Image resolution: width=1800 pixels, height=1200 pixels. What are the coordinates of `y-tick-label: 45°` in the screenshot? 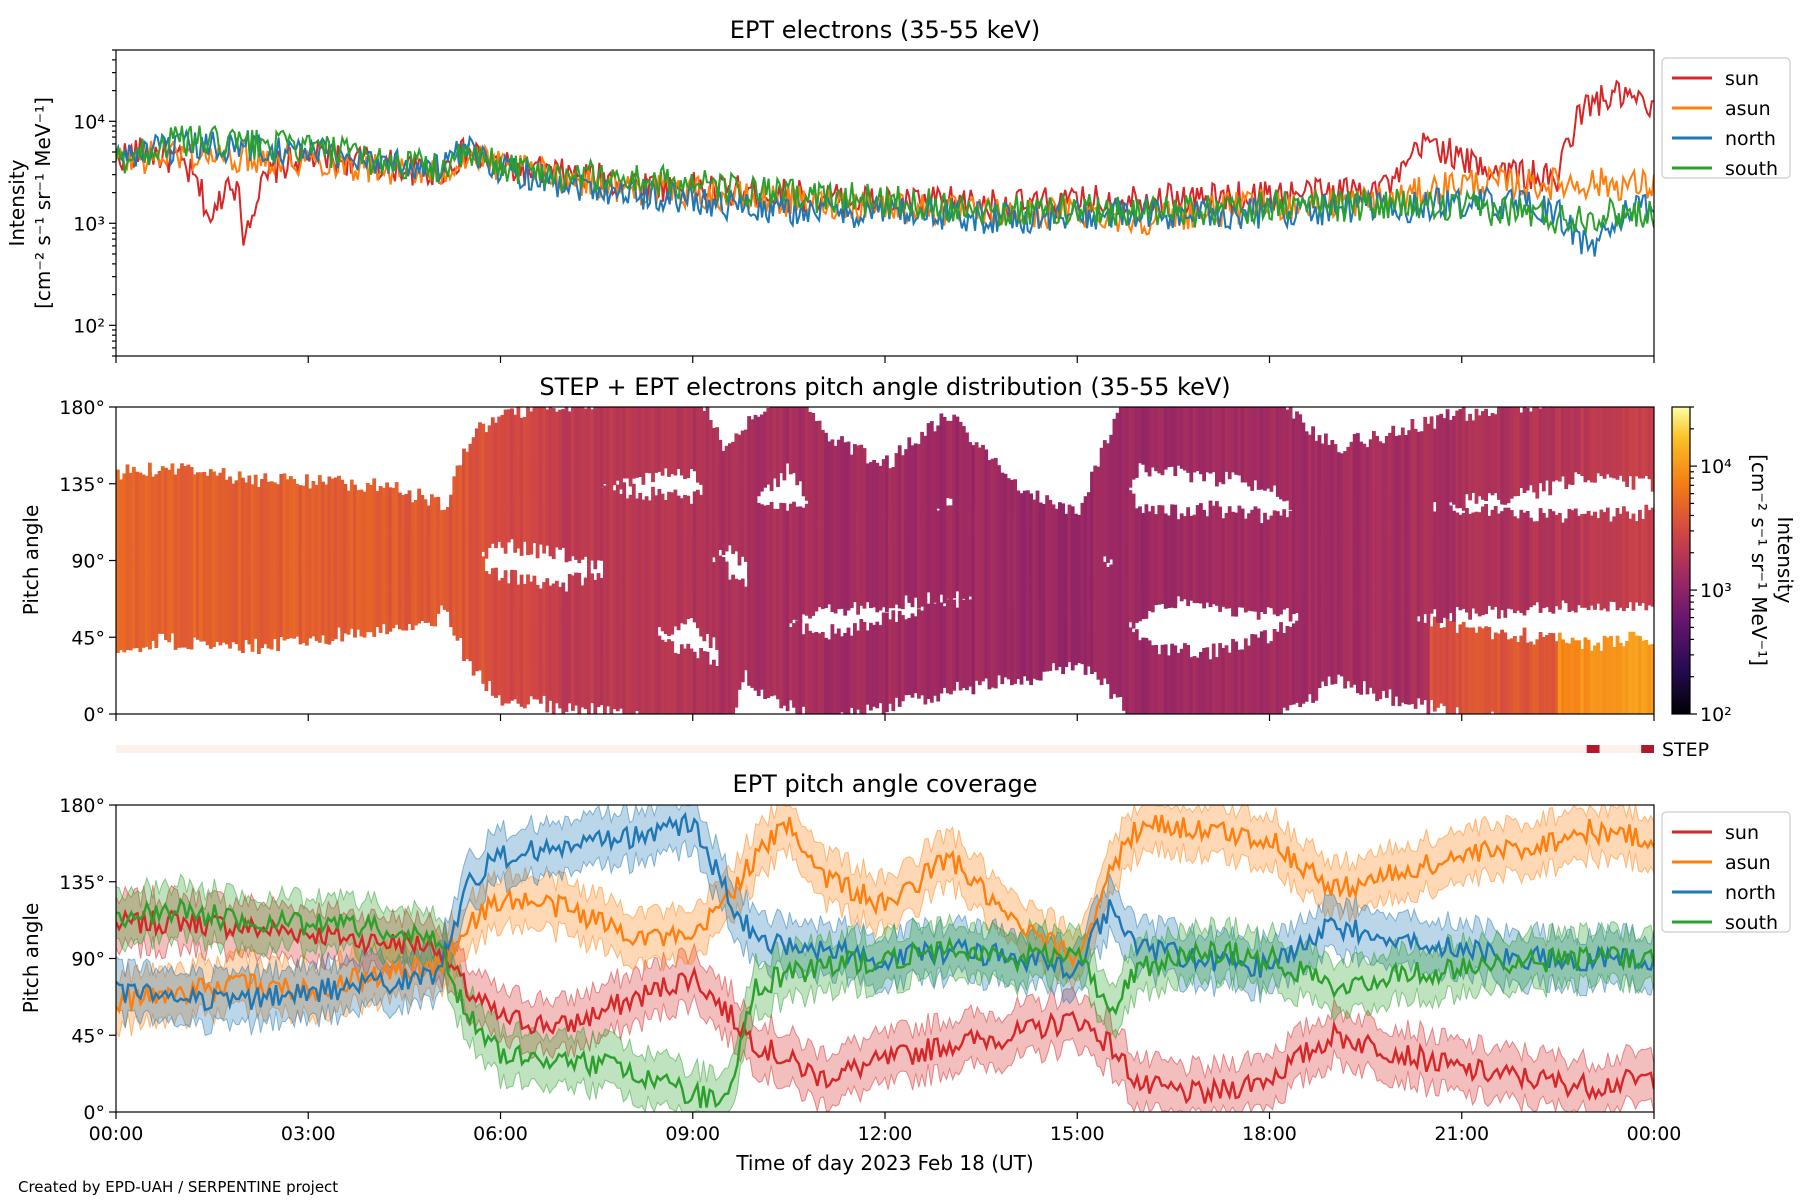 It's located at (88, 1036).